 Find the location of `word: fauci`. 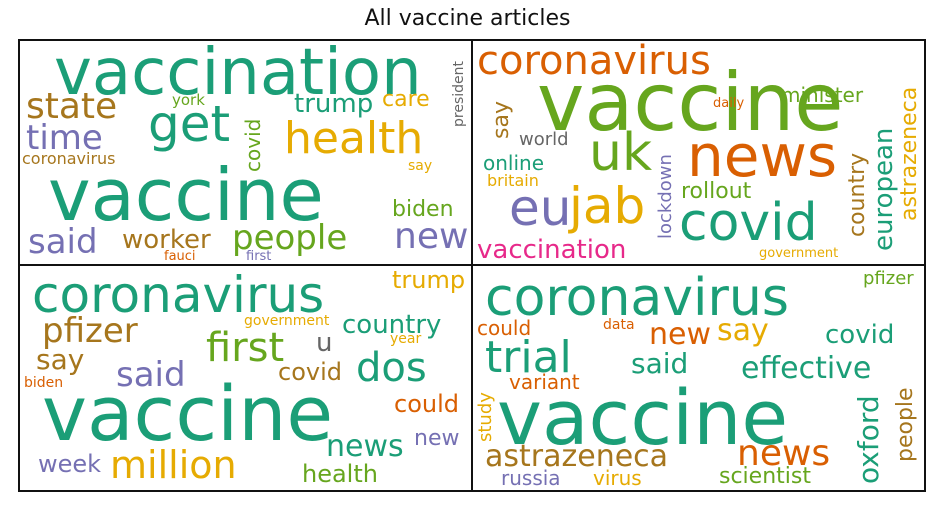

word: fauci is located at coordinates (180, 256).